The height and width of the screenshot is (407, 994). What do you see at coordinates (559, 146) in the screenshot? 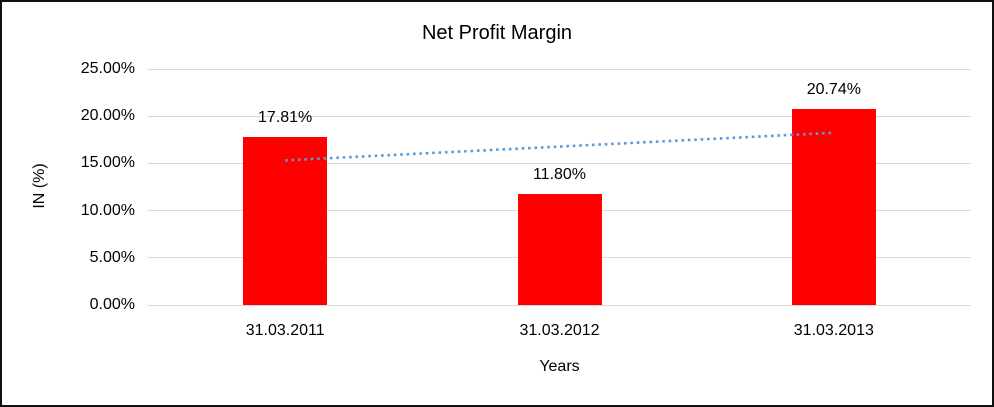
I see `trendline-segment` at bounding box center [559, 146].